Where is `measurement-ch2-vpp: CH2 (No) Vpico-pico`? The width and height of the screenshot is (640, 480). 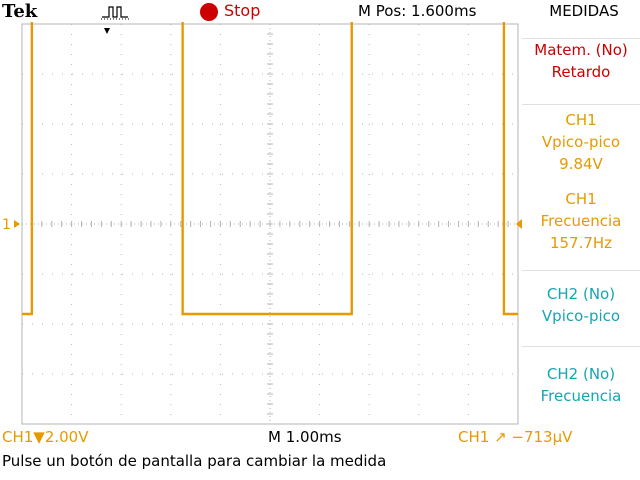 measurement-ch2-vpp: CH2 (No) Vpico-pico is located at coordinates (581, 306).